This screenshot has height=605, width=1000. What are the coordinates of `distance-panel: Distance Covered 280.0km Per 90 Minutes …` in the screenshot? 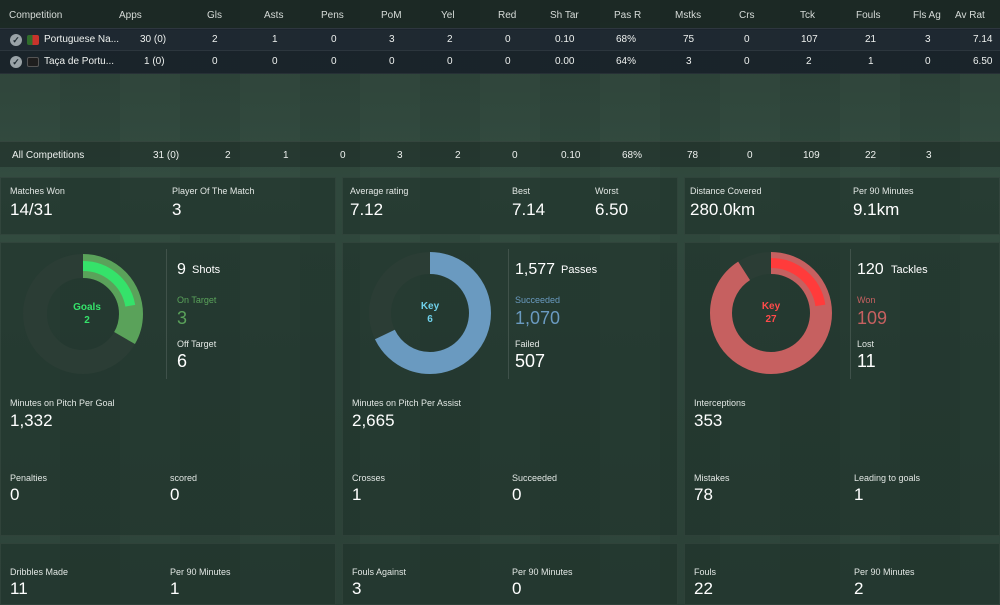 It's located at (842, 206).